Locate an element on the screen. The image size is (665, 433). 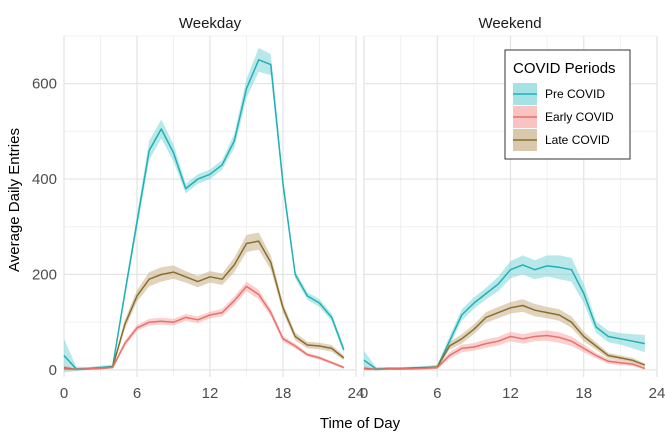
legend-label-pre-covid: Pre COVID is located at coordinates (575, 94).